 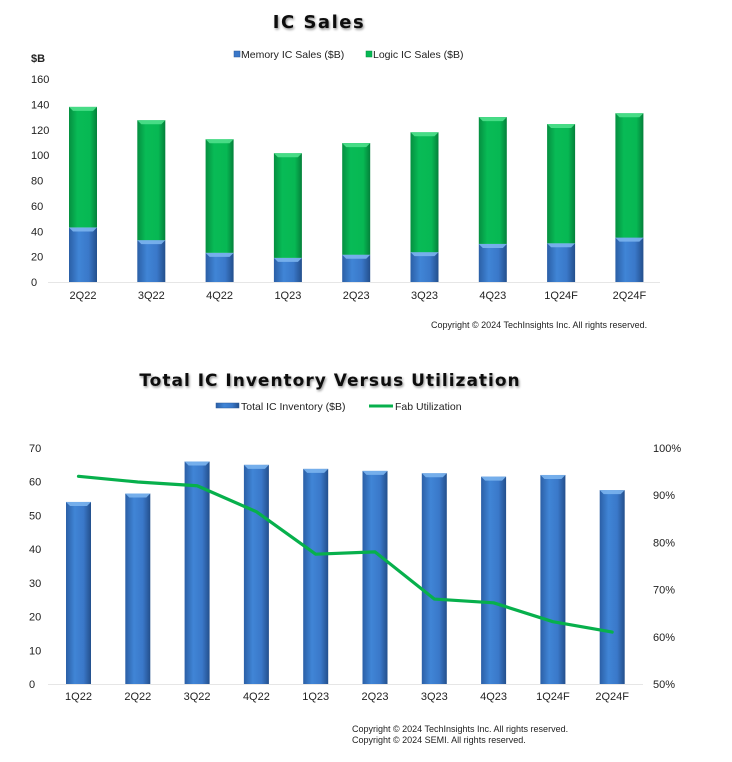 What do you see at coordinates (292, 55) in the screenshot?
I see `legend-label-memory: Memory IC Sales ($B)` at bounding box center [292, 55].